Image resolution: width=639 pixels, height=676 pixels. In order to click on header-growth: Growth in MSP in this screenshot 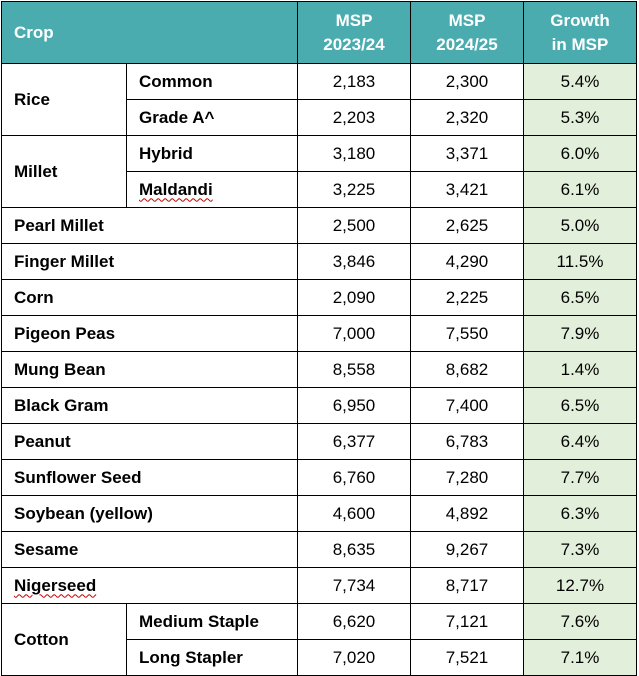, I will do `click(580, 32)`.